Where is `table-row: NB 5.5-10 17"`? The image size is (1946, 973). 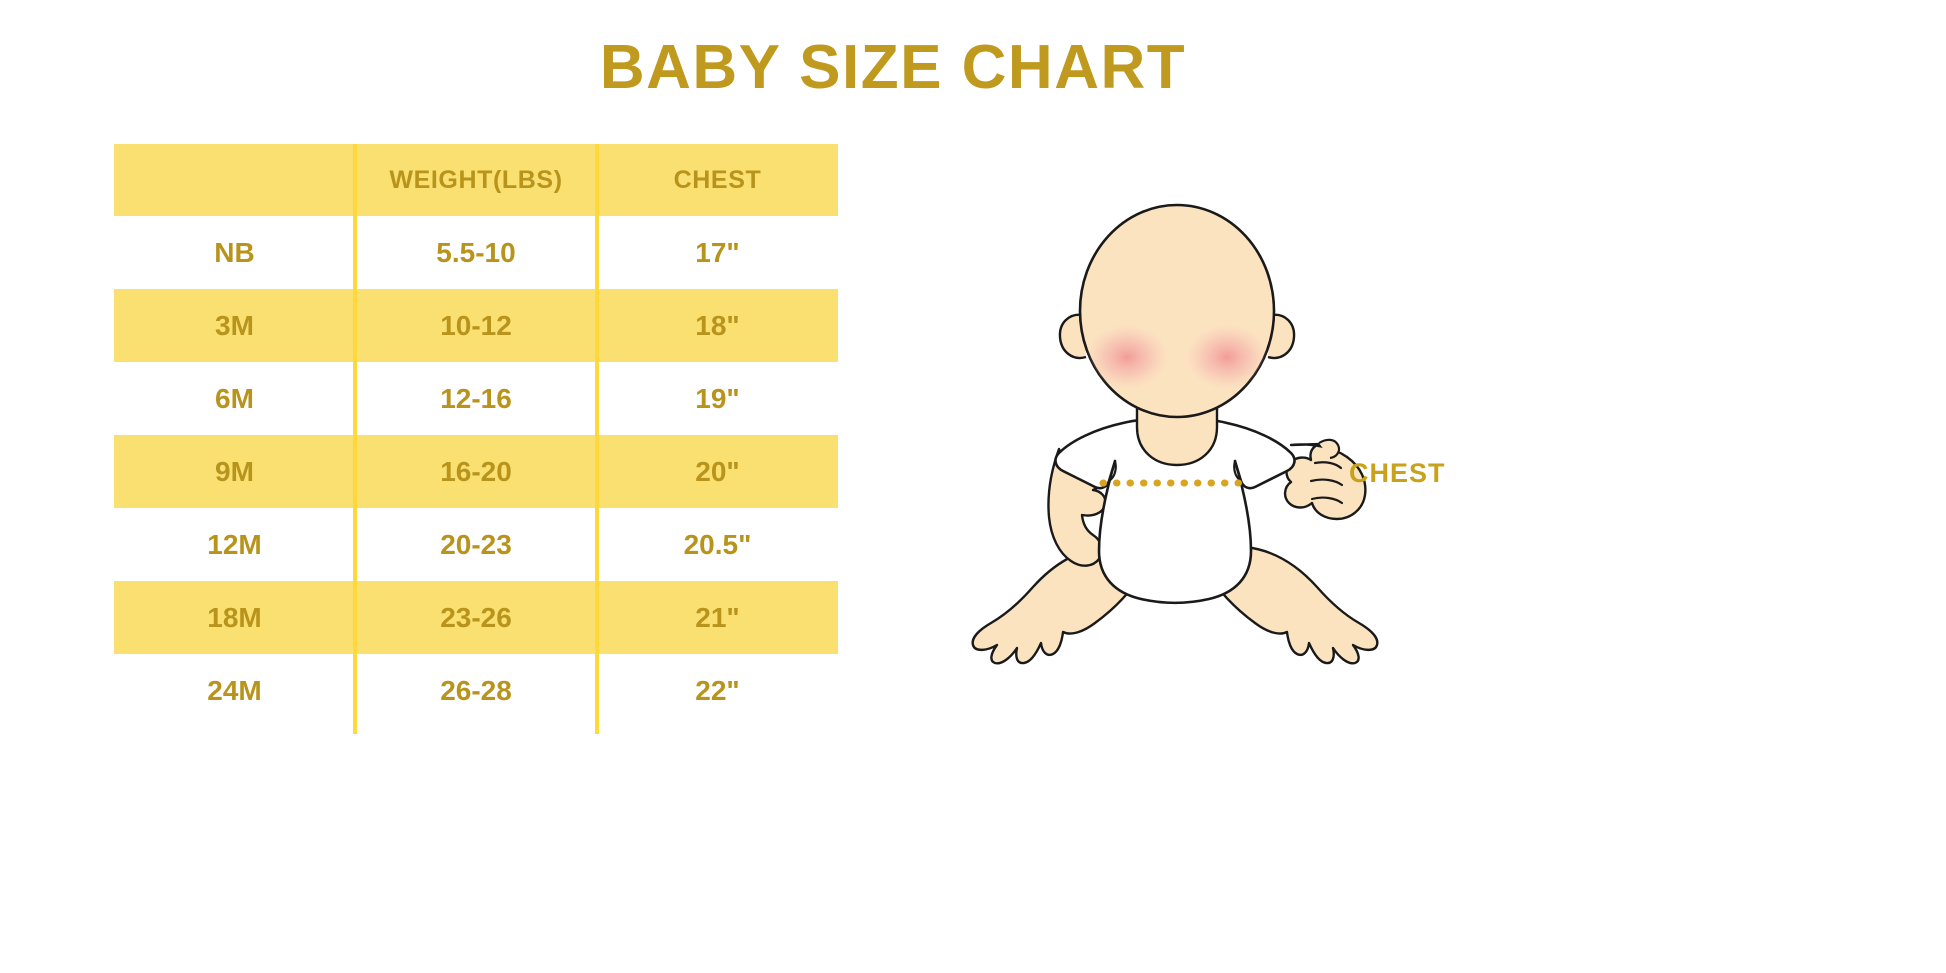
table-row: NB 5.5-10 17" is located at coordinates (476, 252).